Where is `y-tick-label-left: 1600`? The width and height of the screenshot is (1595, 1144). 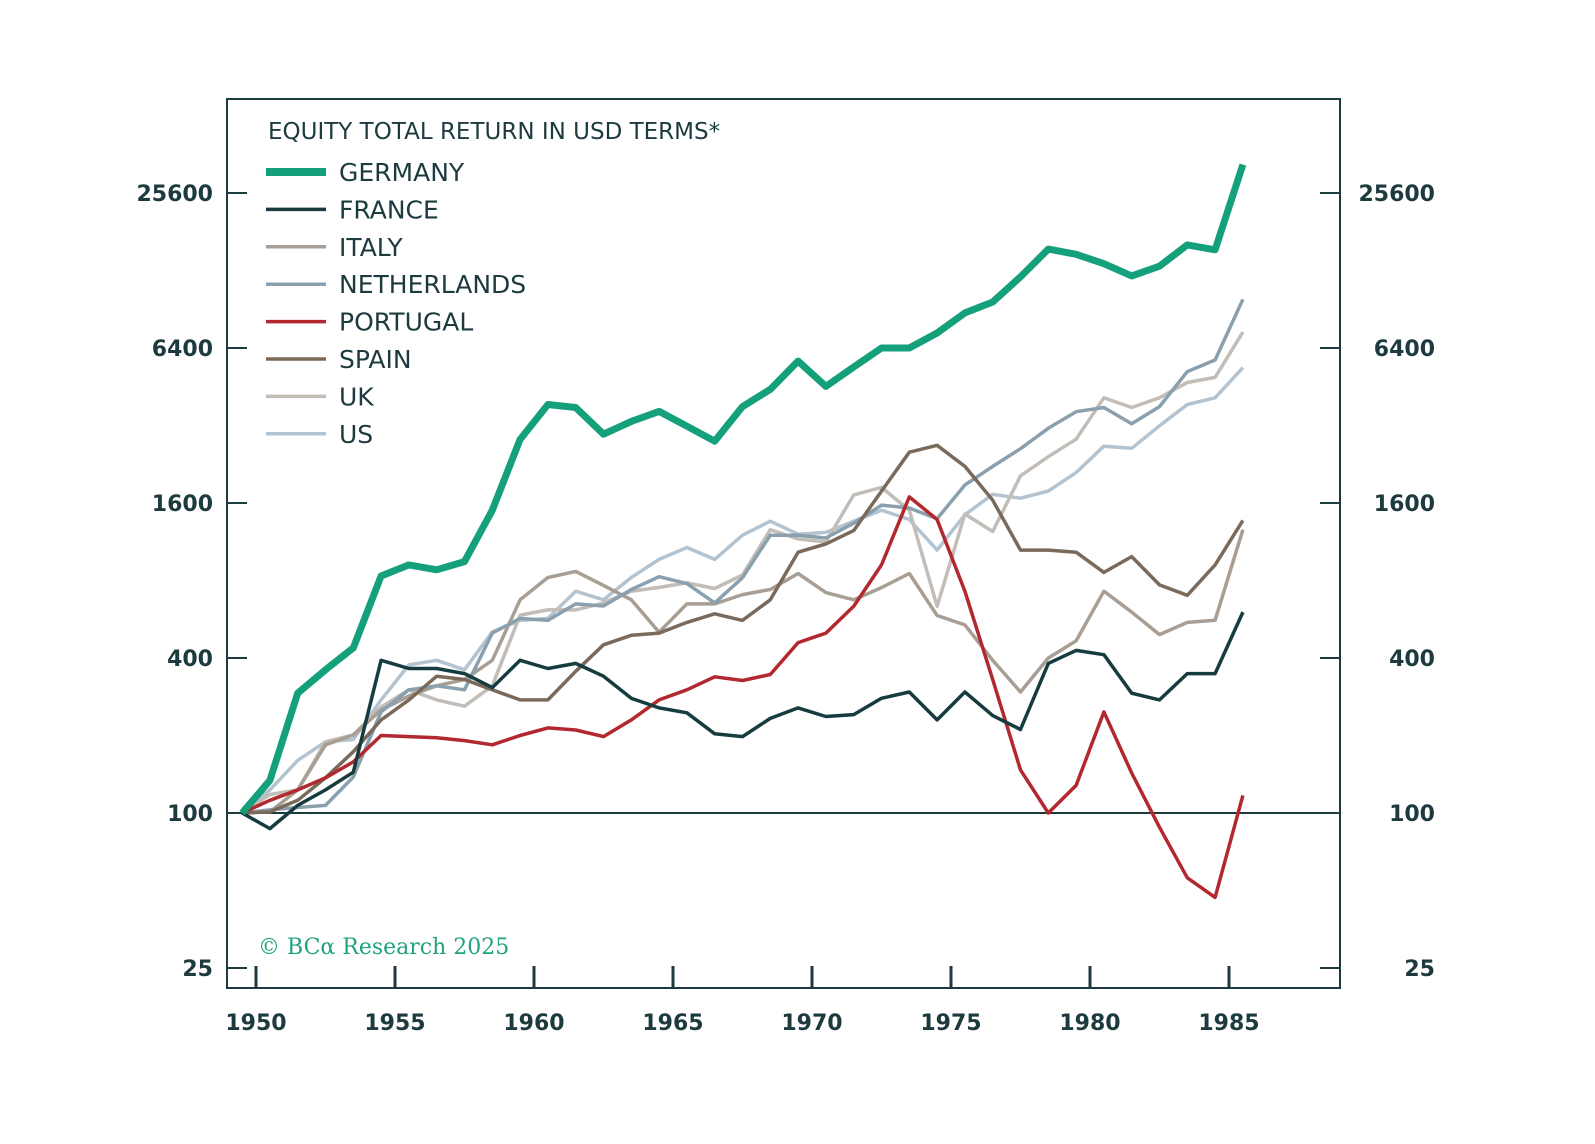 y-tick-label-left: 1600 is located at coordinates (182, 504).